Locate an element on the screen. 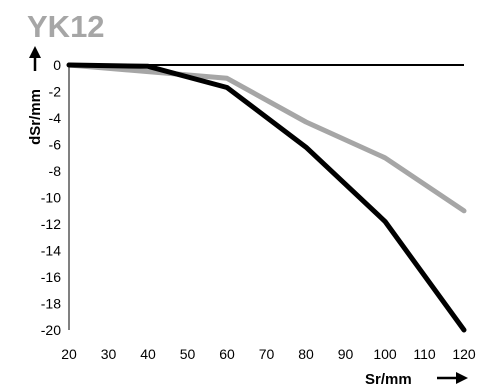 The image size is (491, 387). x-tick-label: 30 is located at coordinates (109, 354).